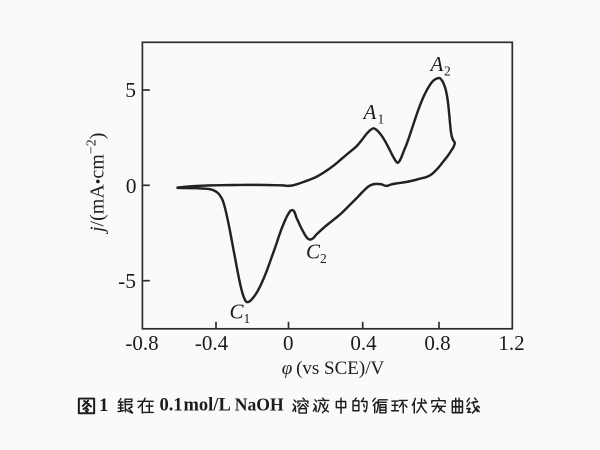 This screenshot has width=600, height=450. What do you see at coordinates (130, 90) in the screenshot?
I see `svg-text: 5` at bounding box center [130, 90].